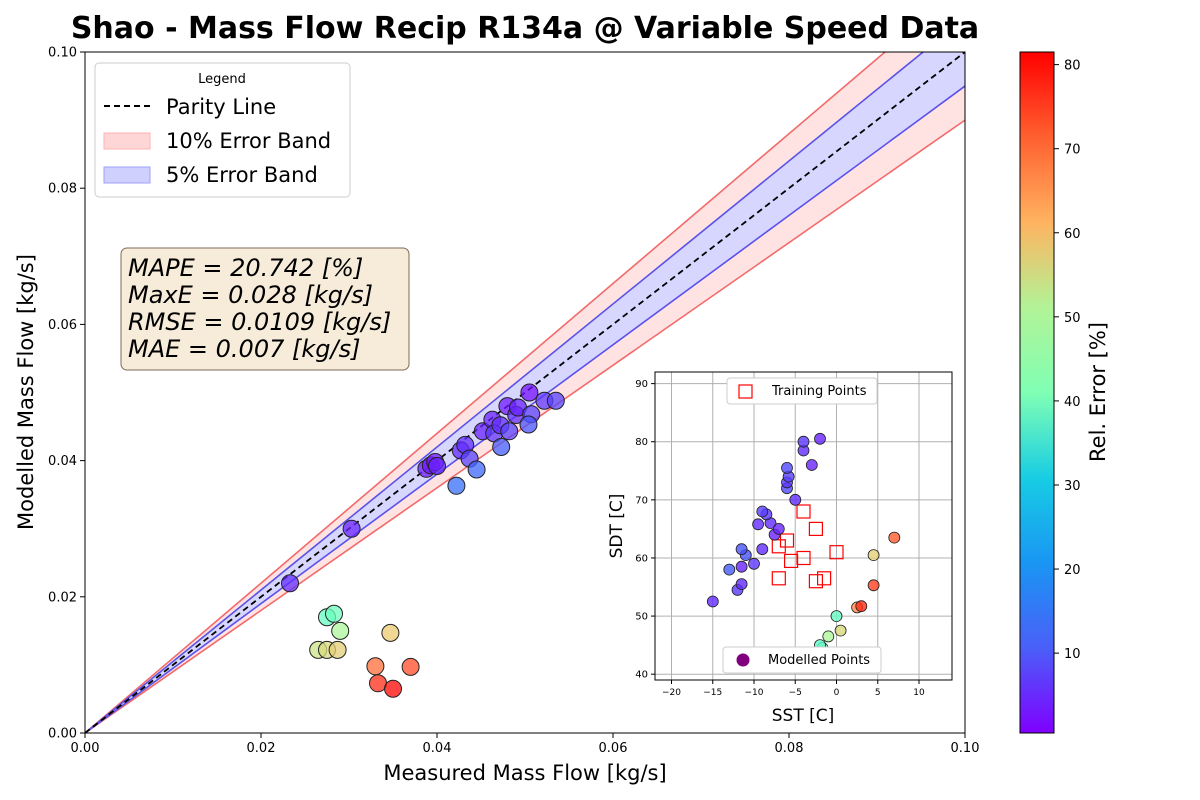 Image resolution: width=1200 pixels, height=800 pixels. Describe the element at coordinates (85, 748) in the screenshot. I see `x-tick-label: 0.00` at that location.